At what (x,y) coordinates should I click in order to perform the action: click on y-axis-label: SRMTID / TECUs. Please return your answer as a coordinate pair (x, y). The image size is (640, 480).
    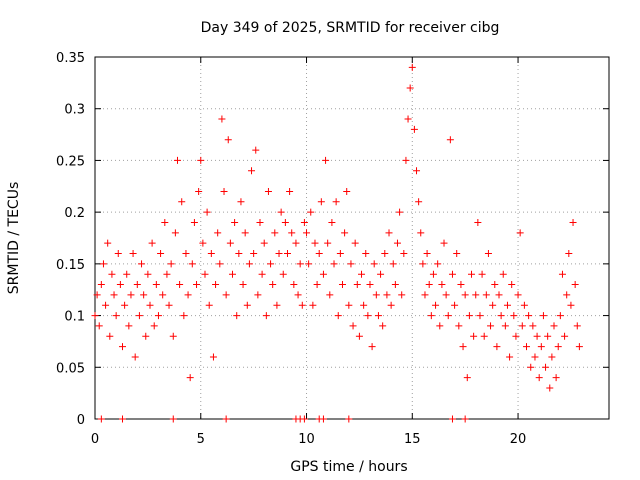
    Looking at the image, I should click on (14, 238).